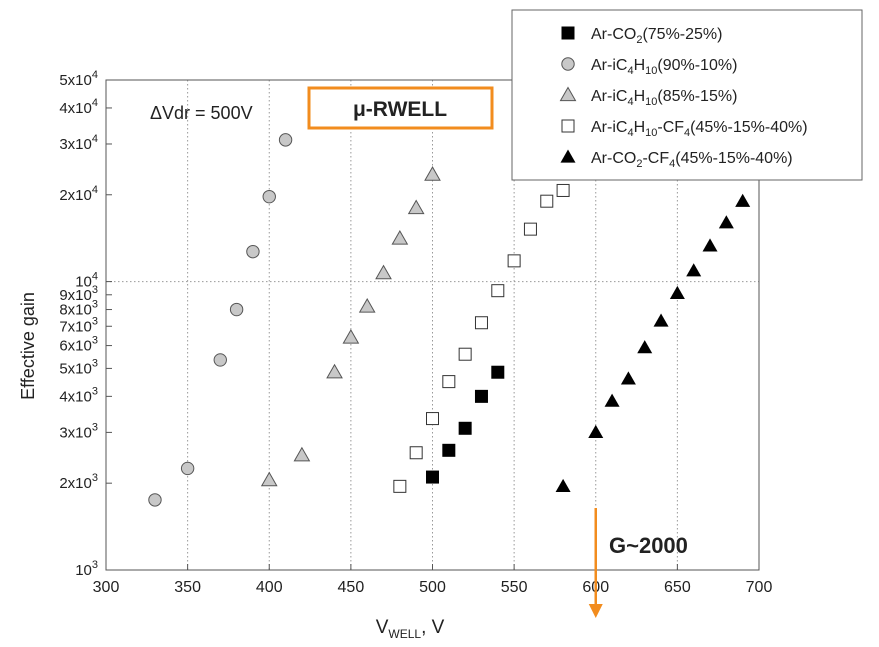 The image size is (879, 647). I want to click on arrow-head, so click(595, 611).